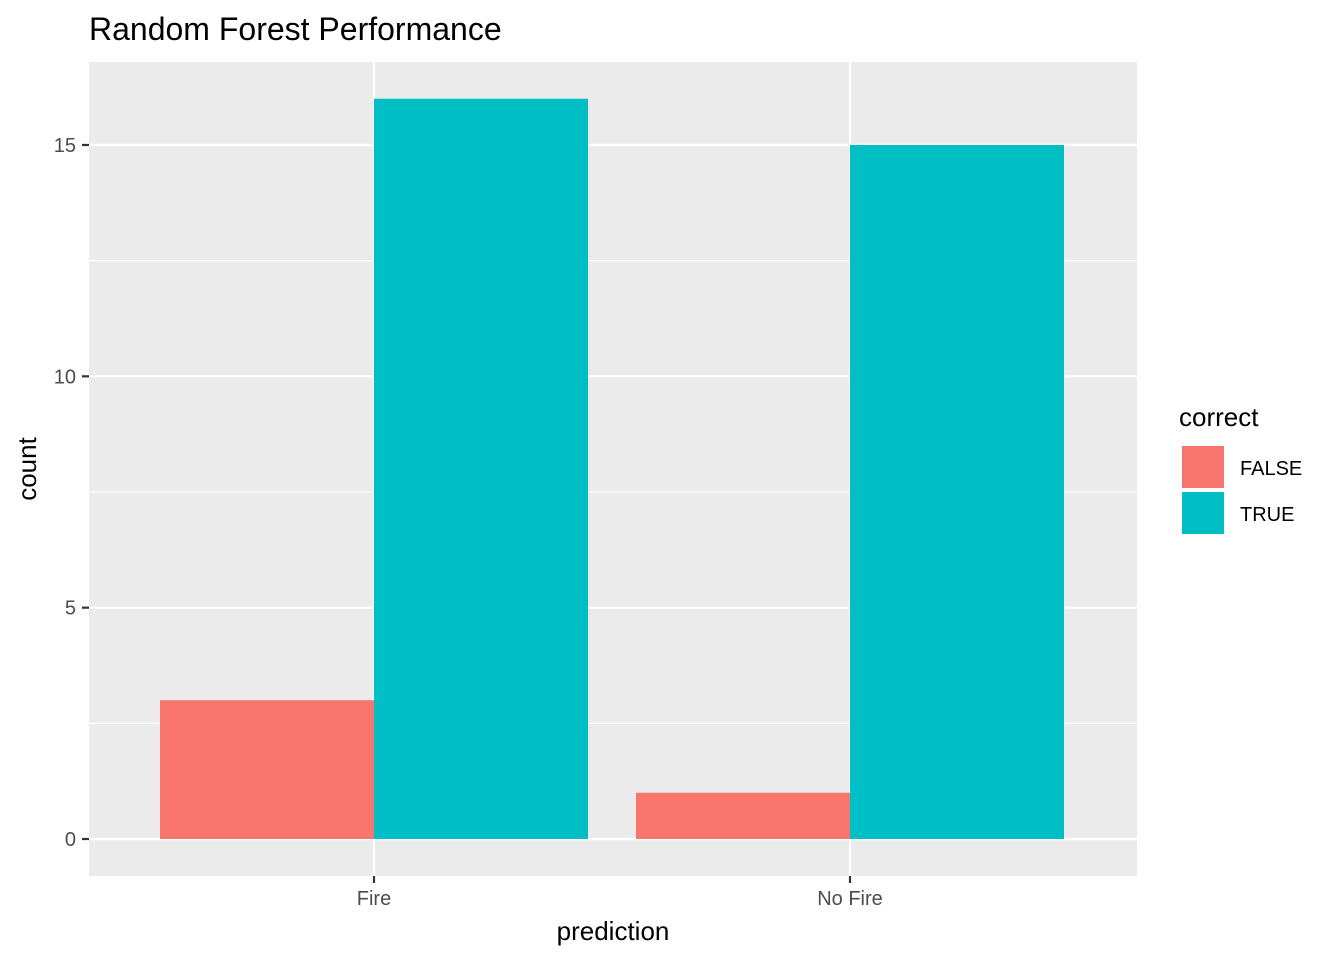  Describe the element at coordinates (267, 769) in the screenshot. I see `bar-fire-false` at that location.